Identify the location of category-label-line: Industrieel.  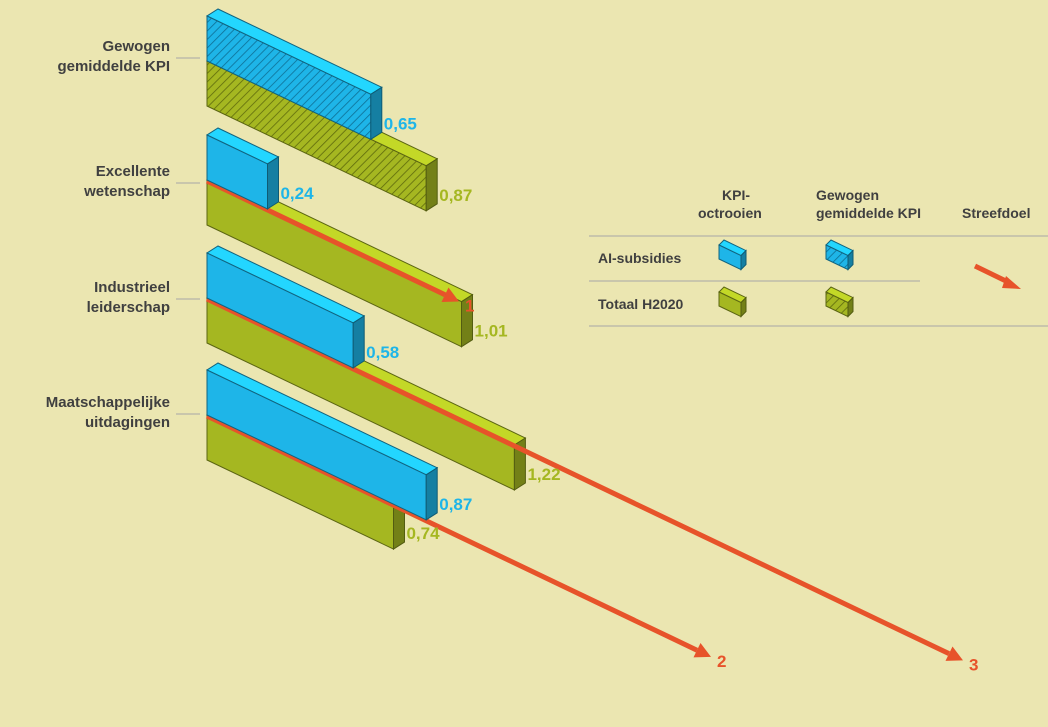
(132, 287).